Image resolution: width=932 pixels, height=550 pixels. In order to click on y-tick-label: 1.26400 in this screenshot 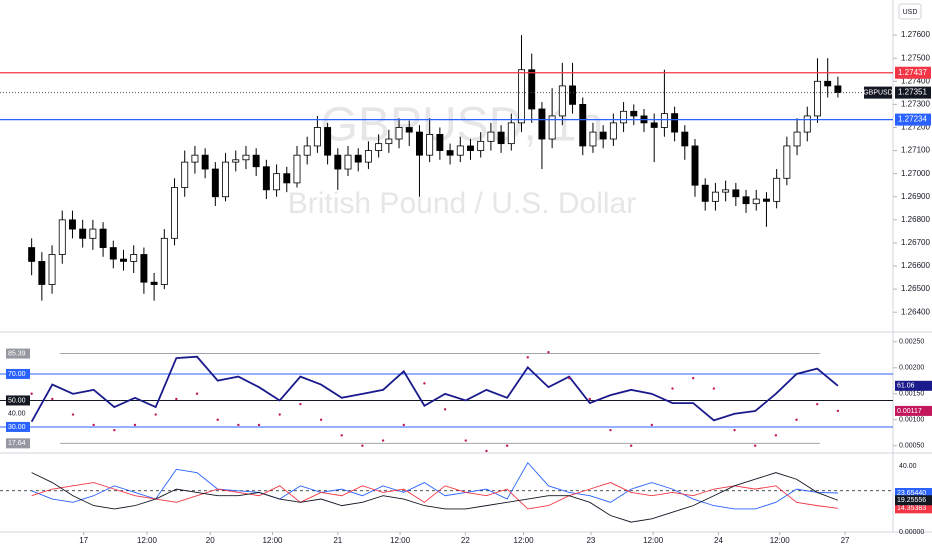, I will do `click(915, 311)`.